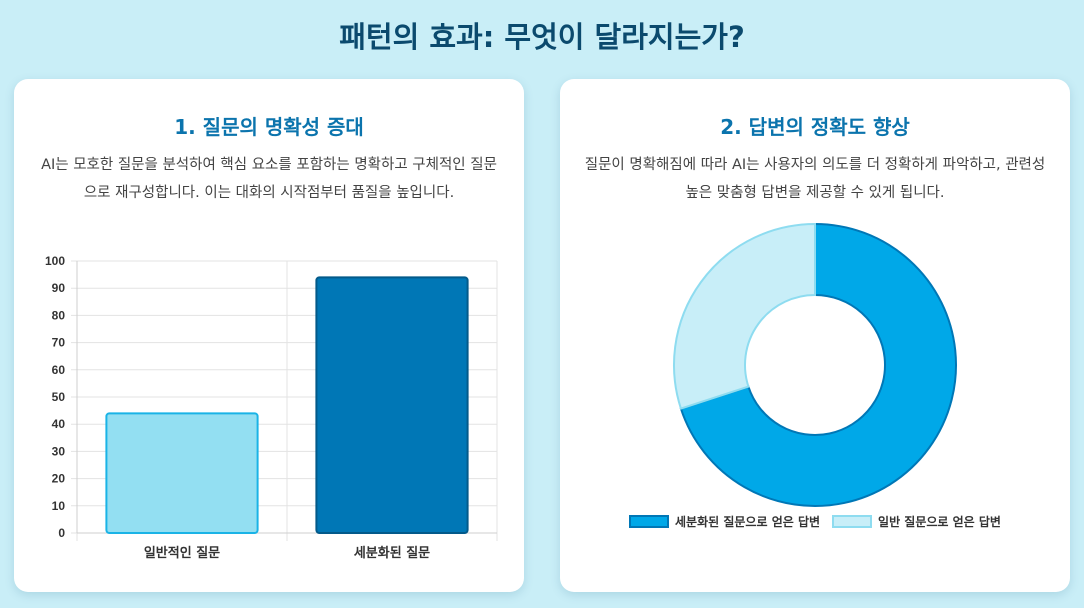 The image size is (1084, 608). What do you see at coordinates (59, 451) in the screenshot?
I see `y-tick-label: 30` at bounding box center [59, 451].